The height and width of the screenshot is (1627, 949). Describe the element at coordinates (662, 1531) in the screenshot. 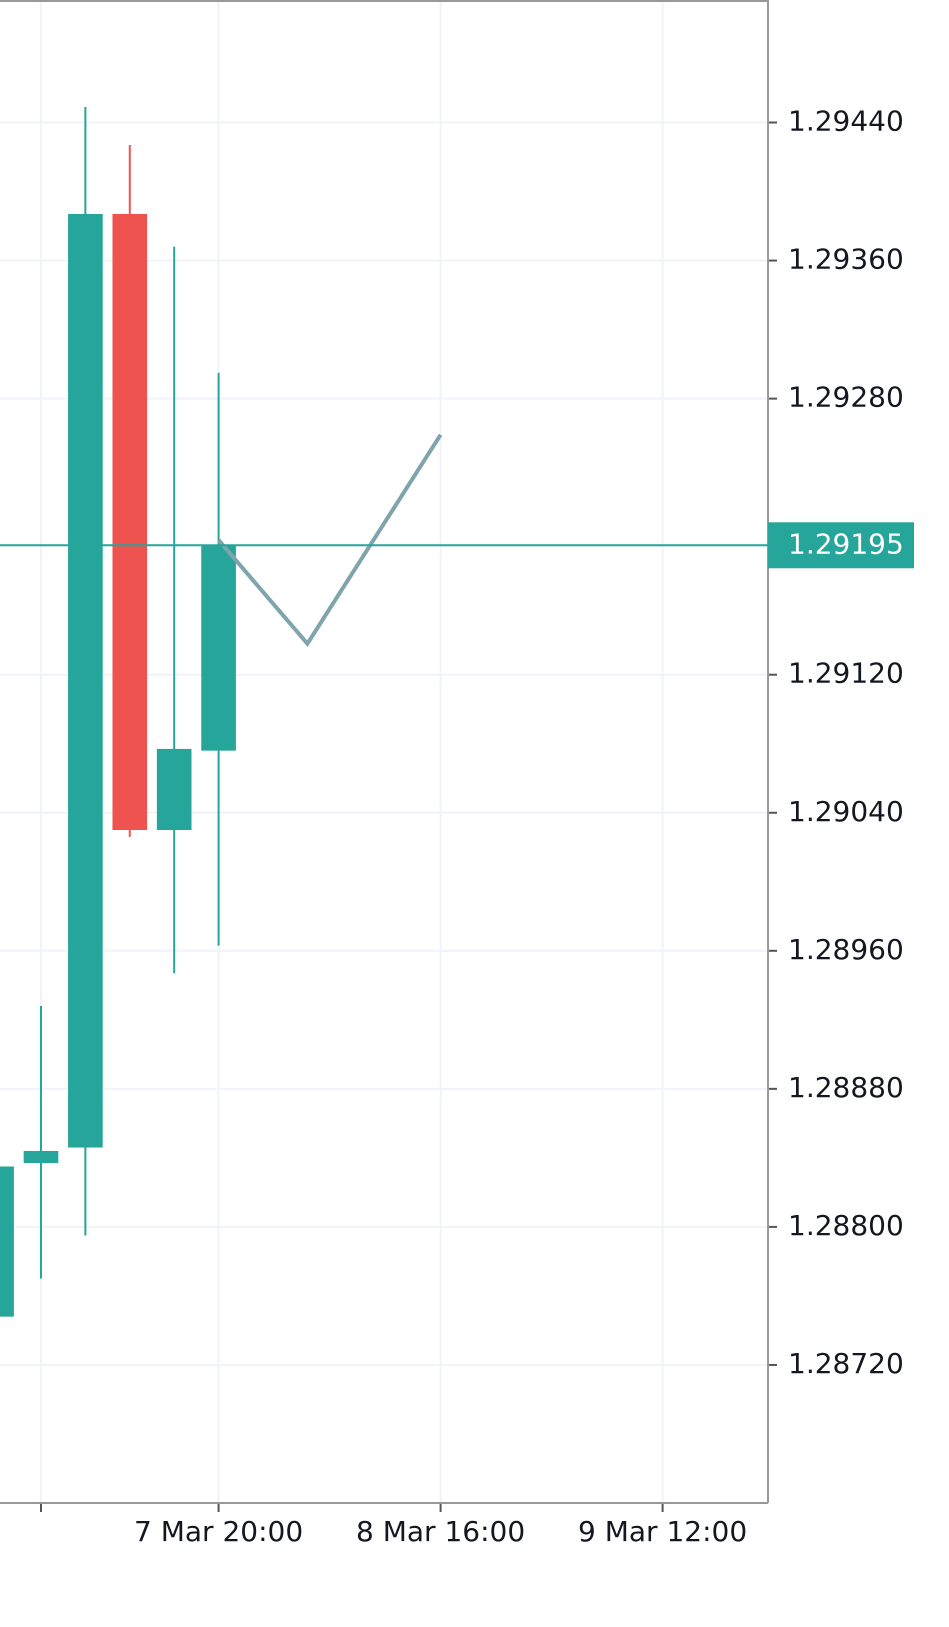

I see `x-tick-label: 9 Mar 12:00` at that location.